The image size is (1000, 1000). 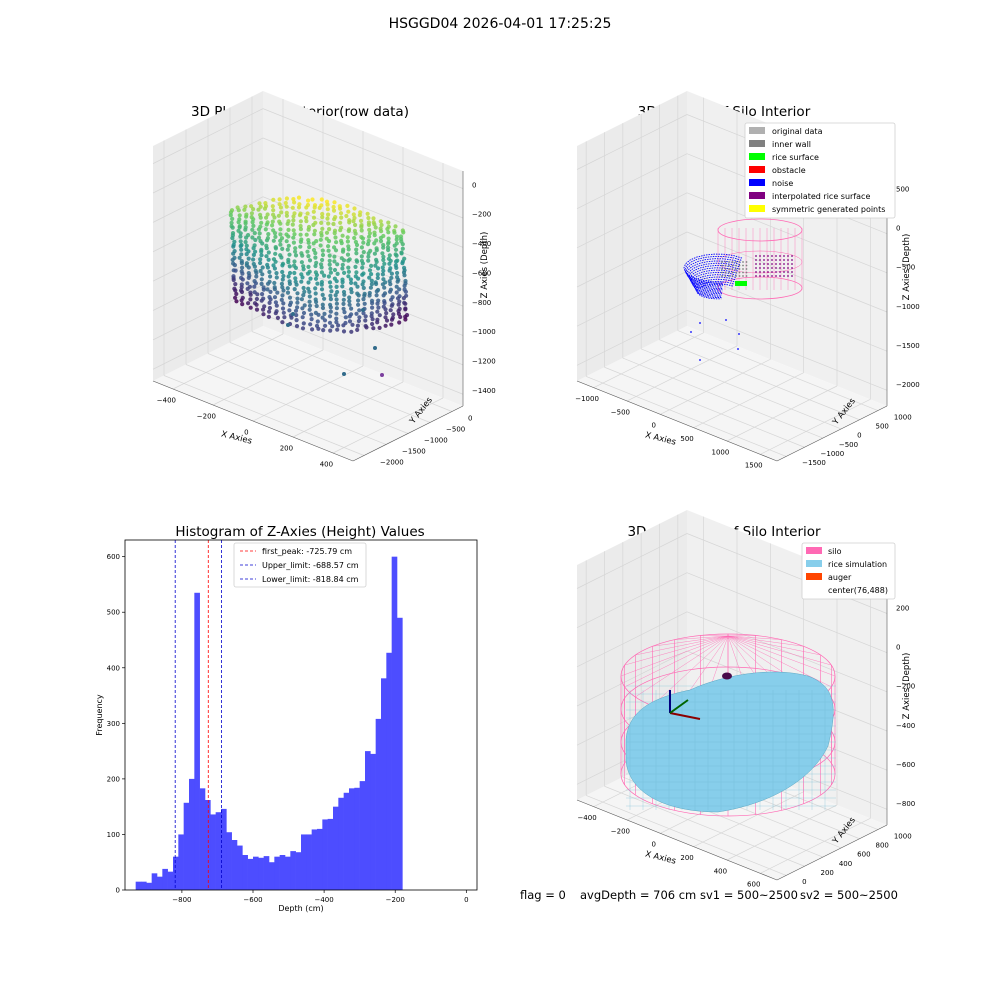 I want to click on legend-swatch, so click(x=757, y=143).